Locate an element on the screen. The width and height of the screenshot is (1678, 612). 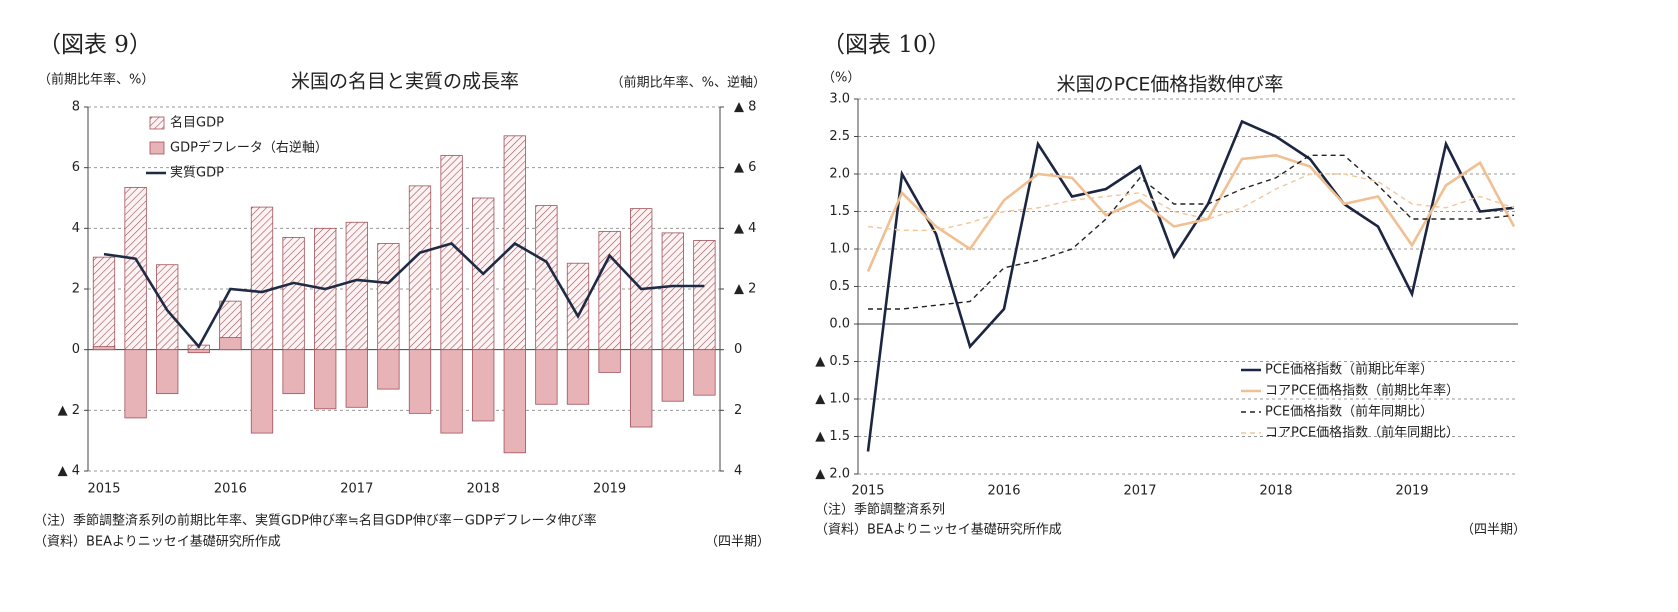
y-tick-label: ▲ 4 is located at coordinates (69, 471).